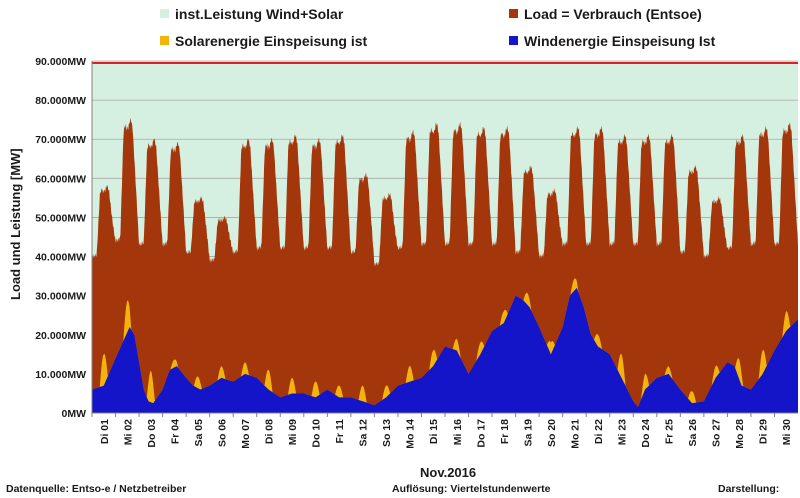 This screenshot has height=498, width=800. Describe the element at coordinates (128, 432) in the screenshot. I see `x-tick-label: Mi 02` at that location.